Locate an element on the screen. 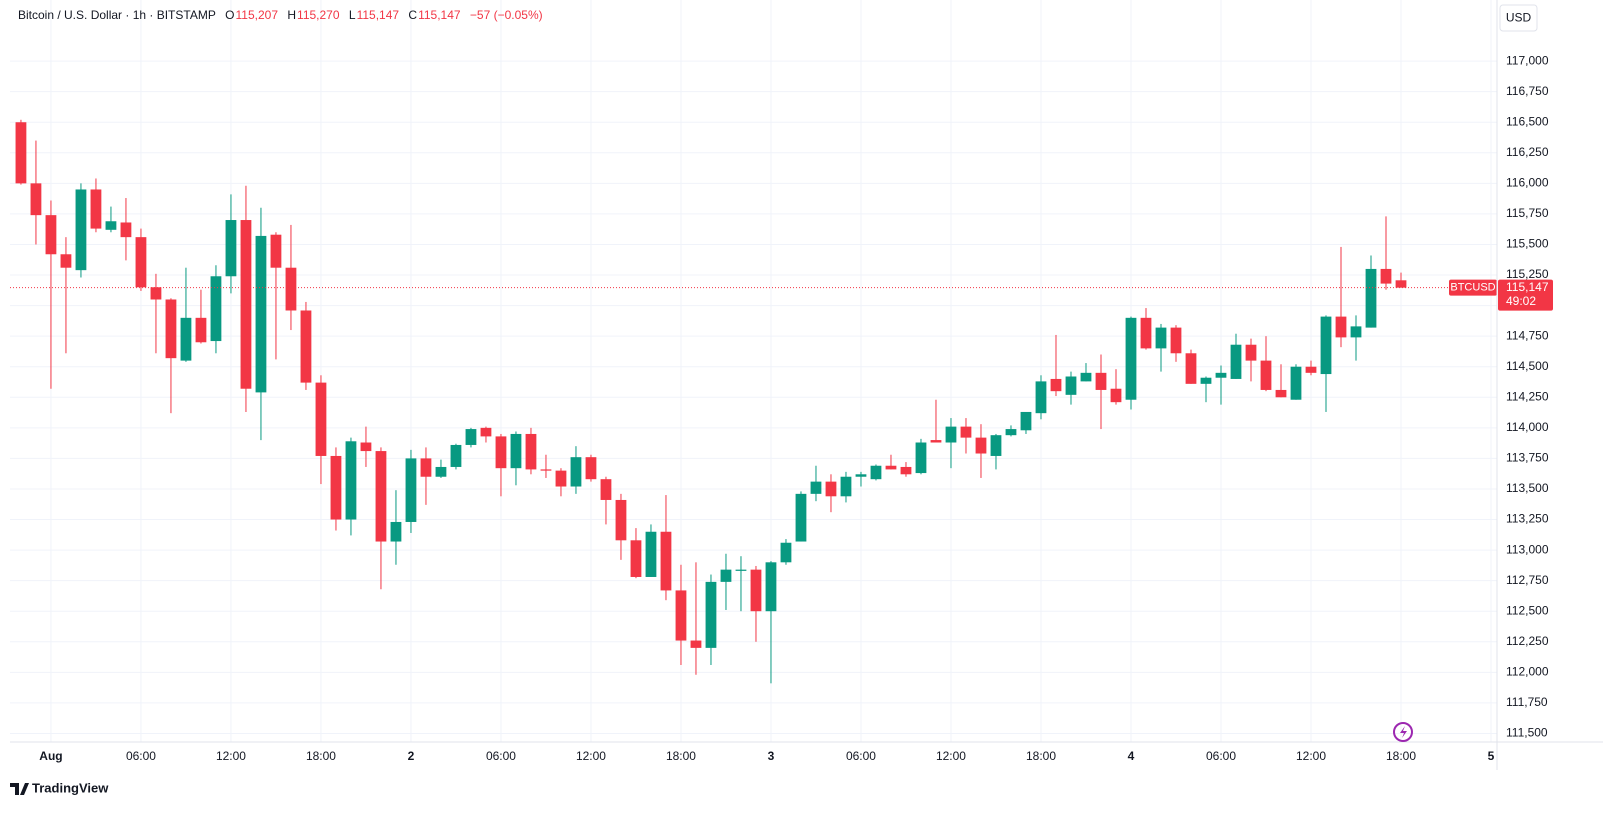 The height and width of the screenshot is (822, 1603). y-tick-label: 113,750 is located at coordinates (1527, 458).